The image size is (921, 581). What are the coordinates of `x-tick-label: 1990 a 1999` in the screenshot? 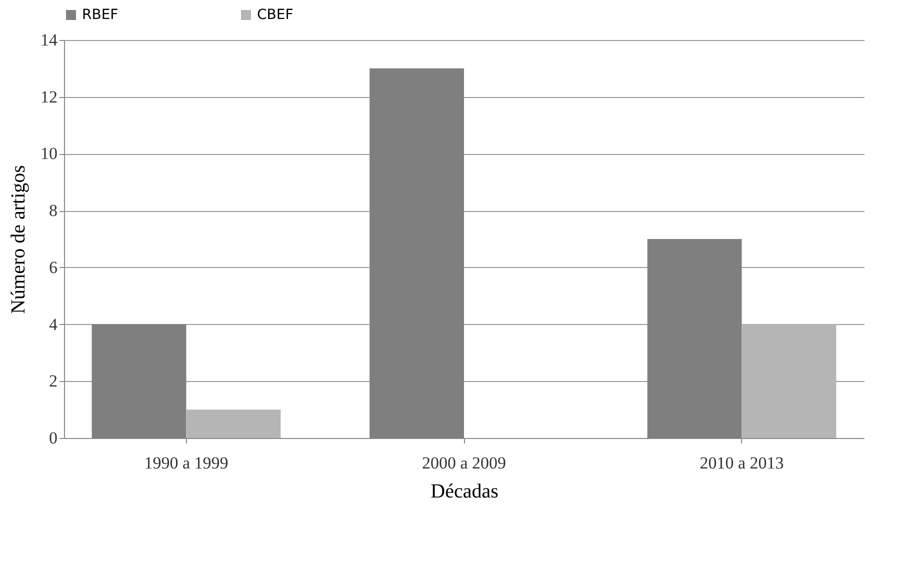 It's located at (186, 463).